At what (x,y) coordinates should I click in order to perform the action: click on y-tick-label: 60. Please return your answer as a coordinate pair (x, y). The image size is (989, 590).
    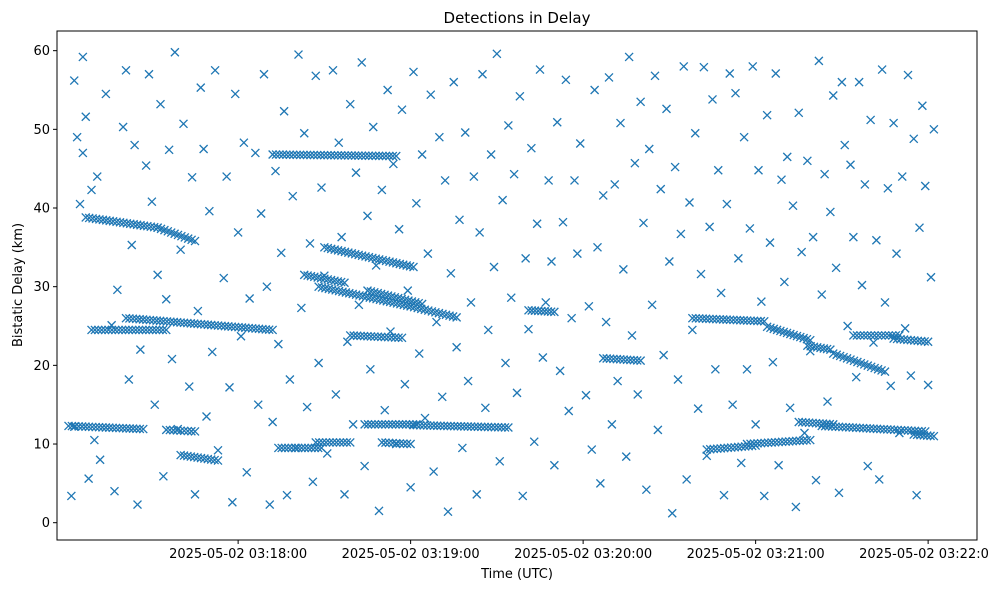
    Looking at the image, I should click on (41, 51).